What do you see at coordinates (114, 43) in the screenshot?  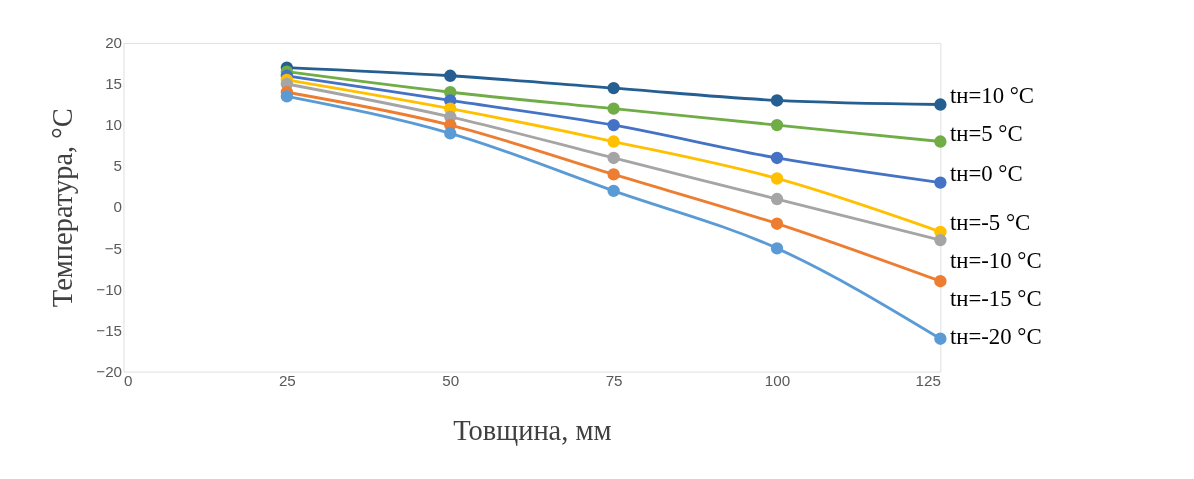 I see `y-tick-label: 20` at bounding box center [114, 43].